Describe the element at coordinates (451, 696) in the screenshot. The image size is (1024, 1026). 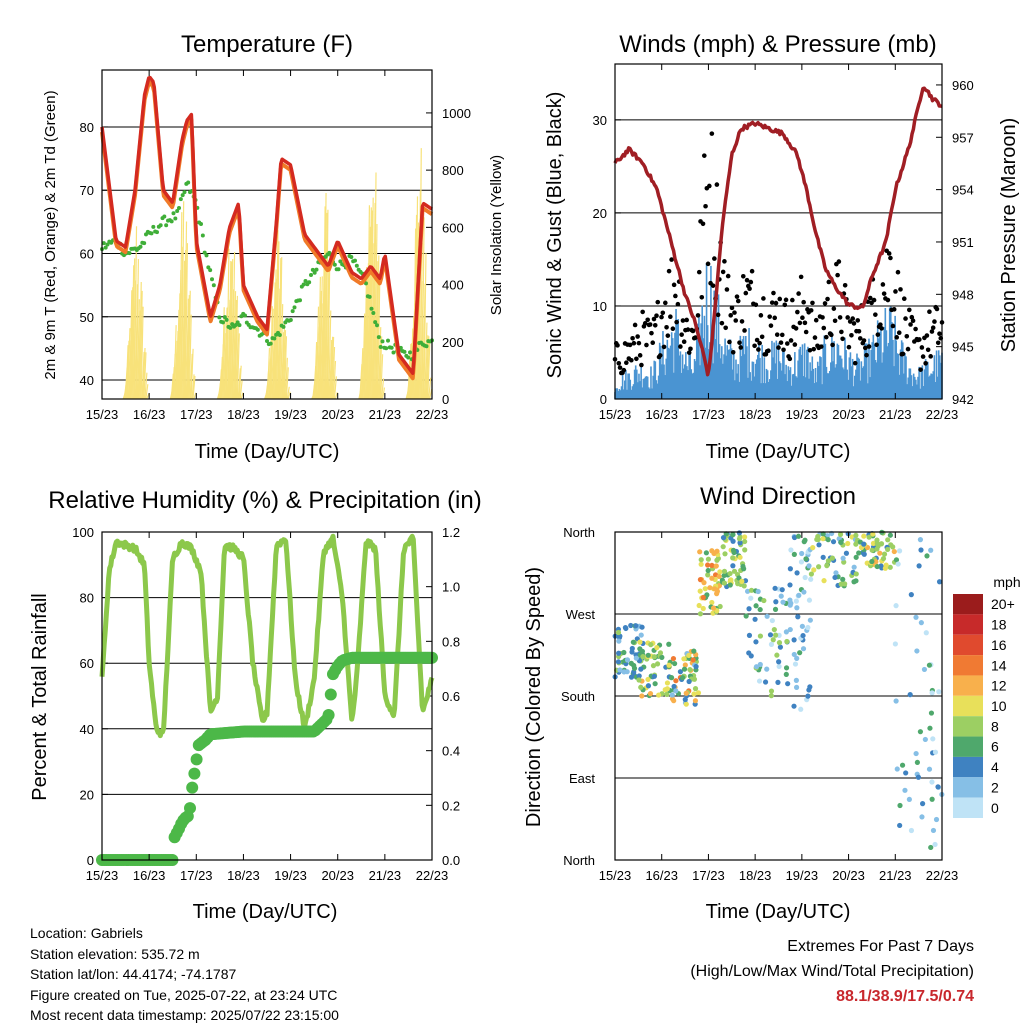
I see `y-tick-label-right: 0.6` at that location.